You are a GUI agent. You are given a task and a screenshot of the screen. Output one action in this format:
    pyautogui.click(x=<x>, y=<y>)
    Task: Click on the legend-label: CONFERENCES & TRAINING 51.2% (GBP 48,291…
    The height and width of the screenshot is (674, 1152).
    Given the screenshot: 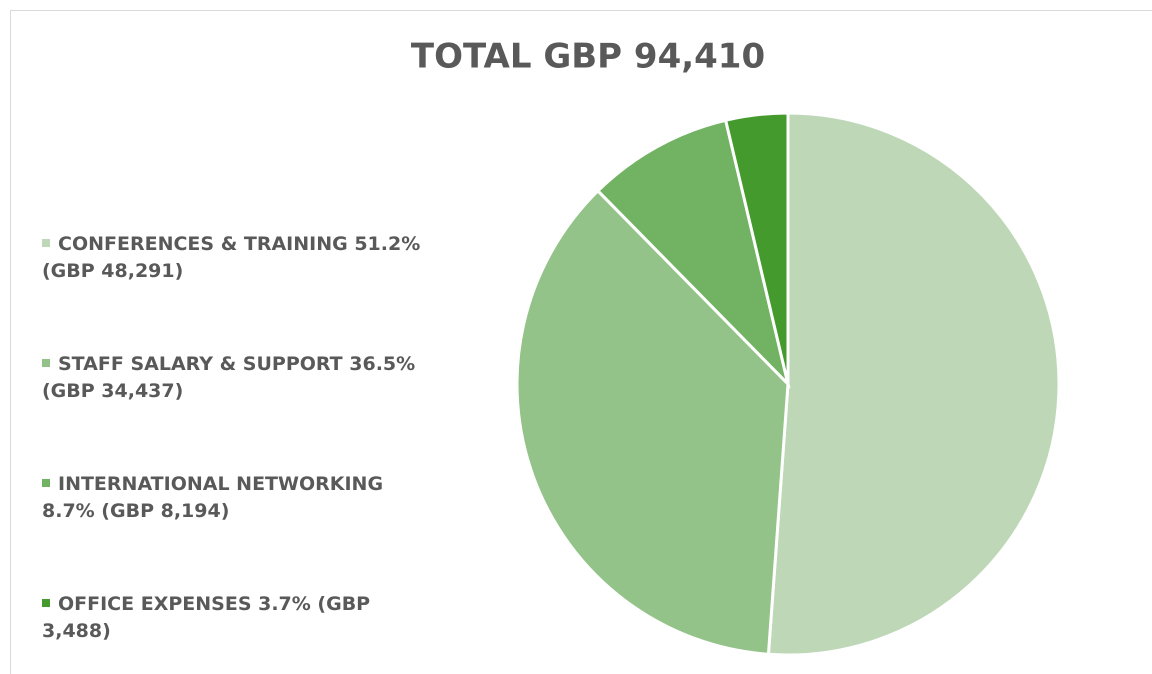 What is the action you would take?
    pyautogui.click(x=231, y=257)
    